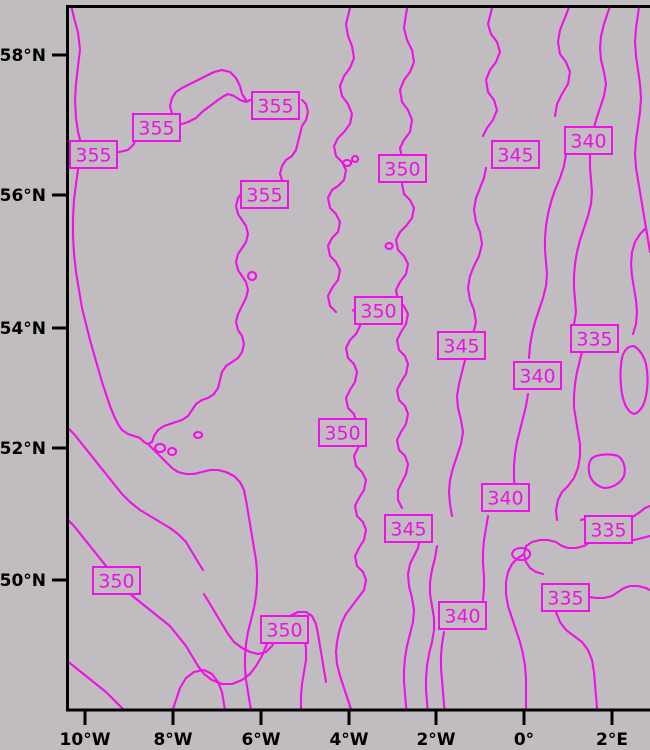 This screenshot has width=650, height=750. I want to click on x-tick: 8°W, so click(173, 730).